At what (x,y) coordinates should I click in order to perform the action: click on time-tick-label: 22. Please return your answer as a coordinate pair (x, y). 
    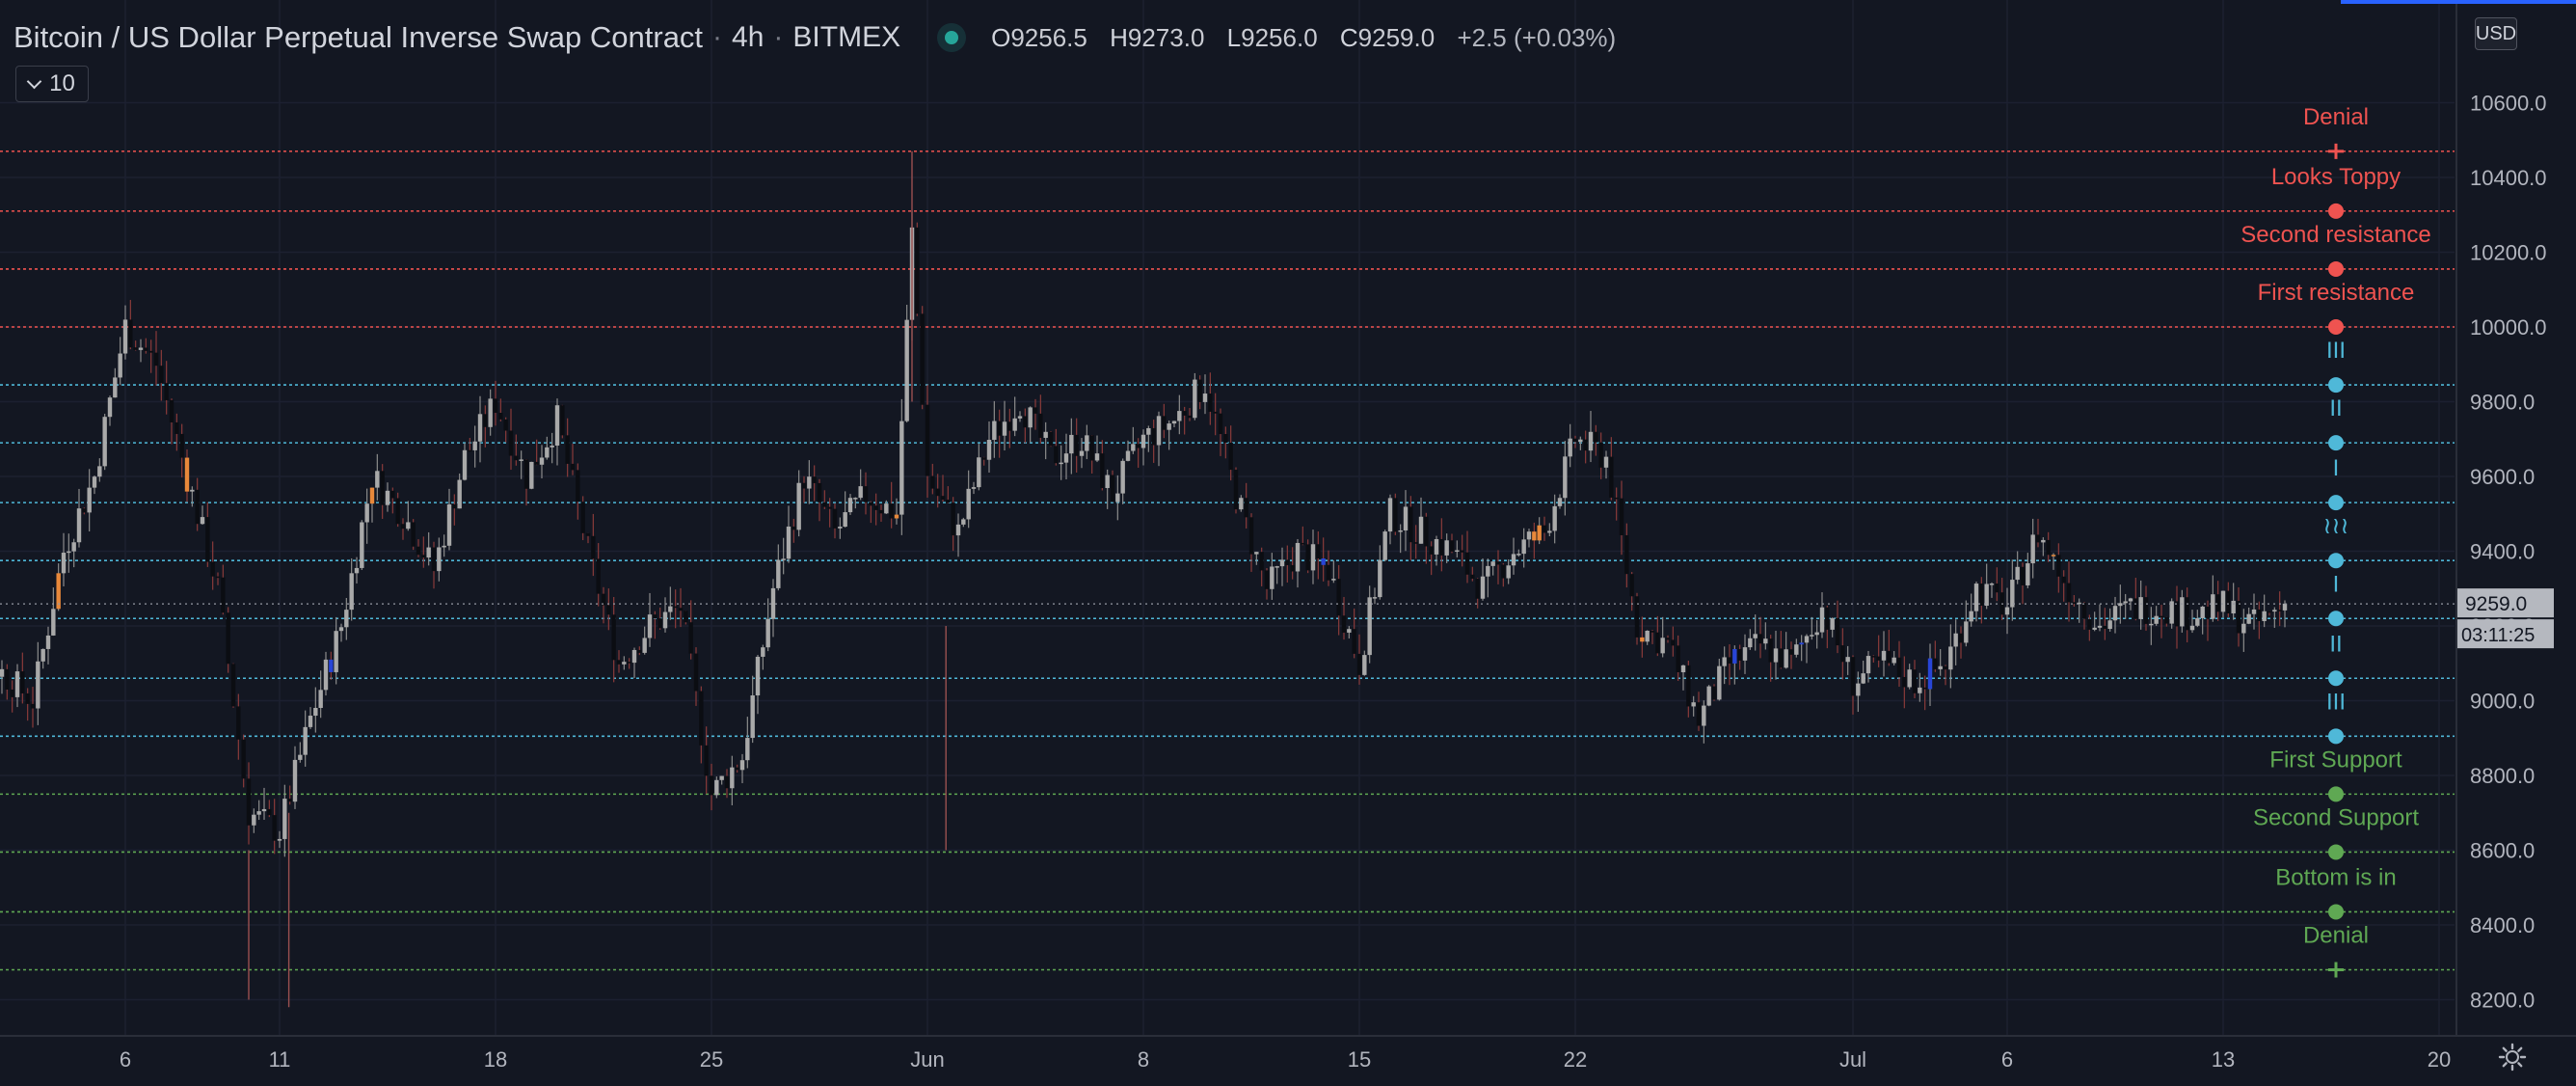
    Looking at the image, I should click on (1576, 1059).